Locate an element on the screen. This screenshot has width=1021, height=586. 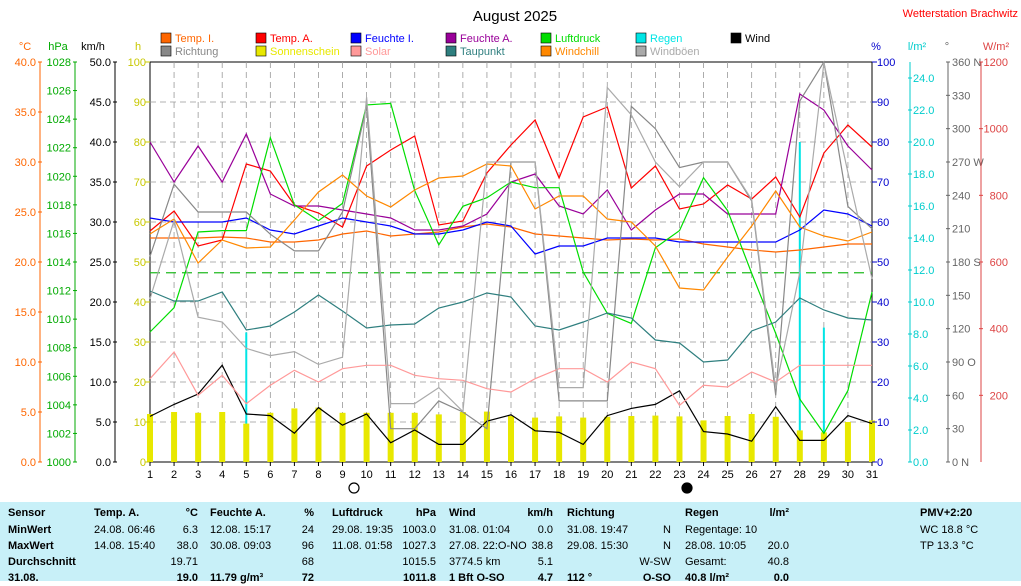
tick-label-solar: 1000 is located at coordinates (996, 130).